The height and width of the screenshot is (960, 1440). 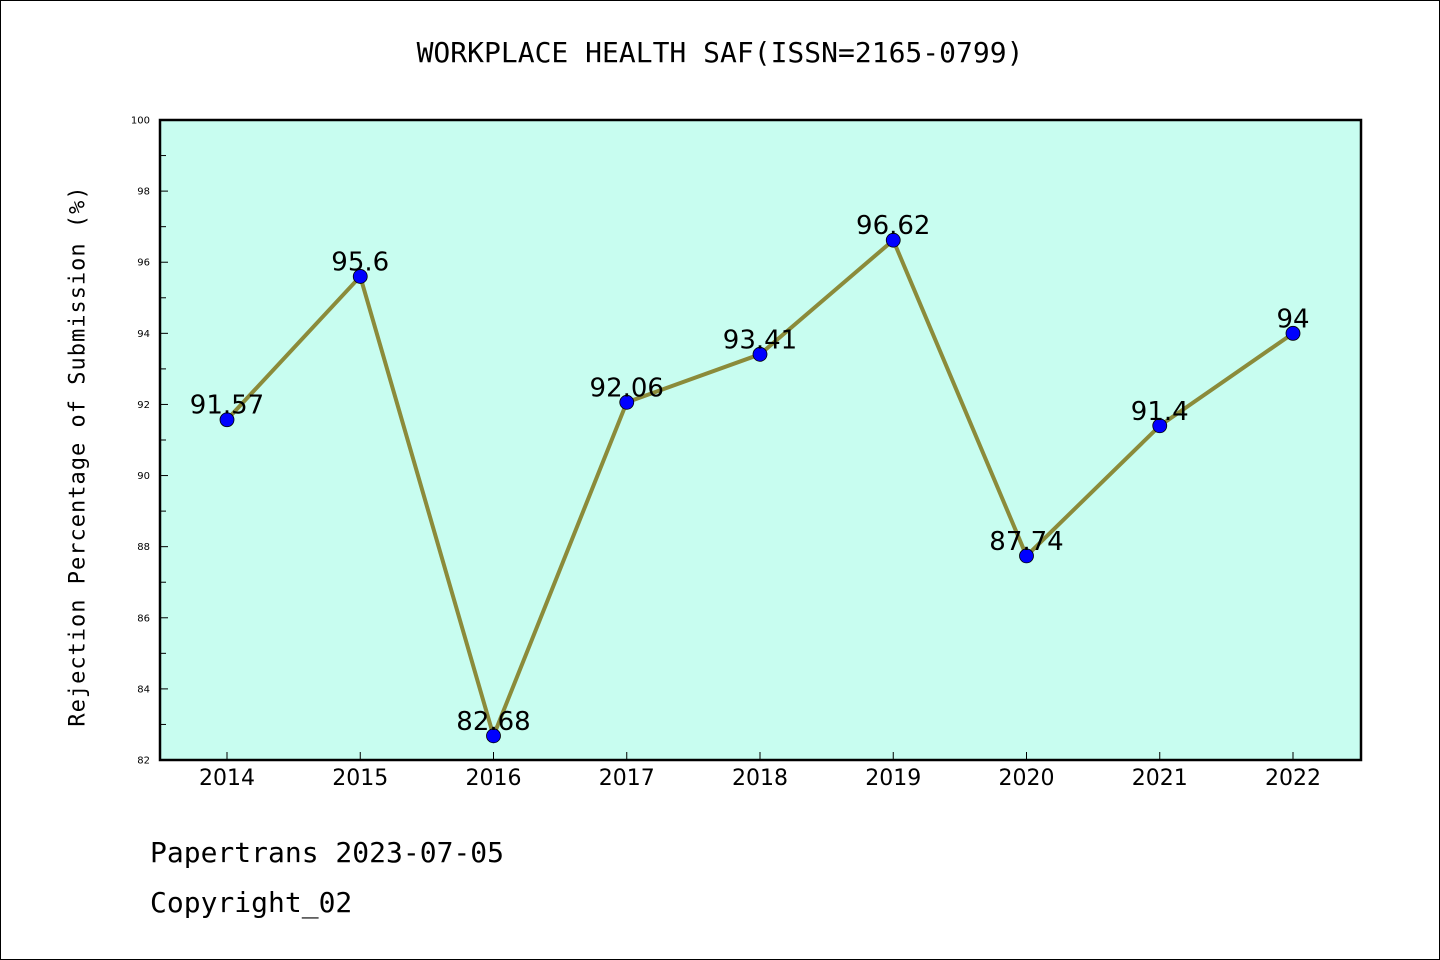 I want to click on data-label: 95.6, so click(x=360, y=262).